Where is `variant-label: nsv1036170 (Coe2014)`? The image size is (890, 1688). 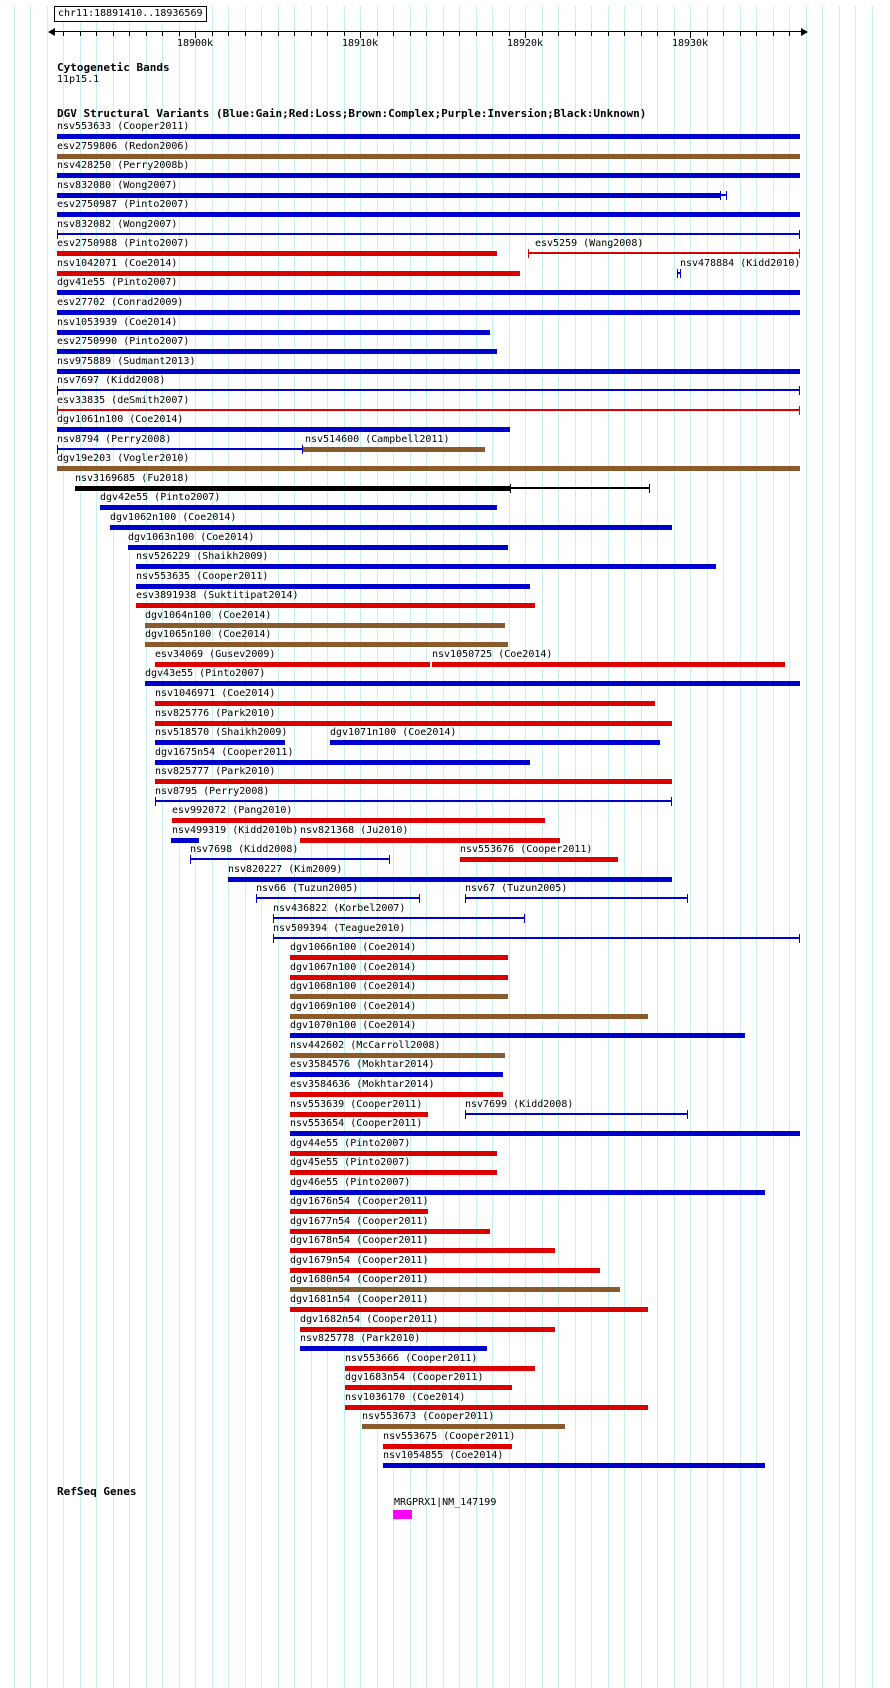 variant-label: nsv1036170 (Coe2014) is located at coordinates (405, 1397).